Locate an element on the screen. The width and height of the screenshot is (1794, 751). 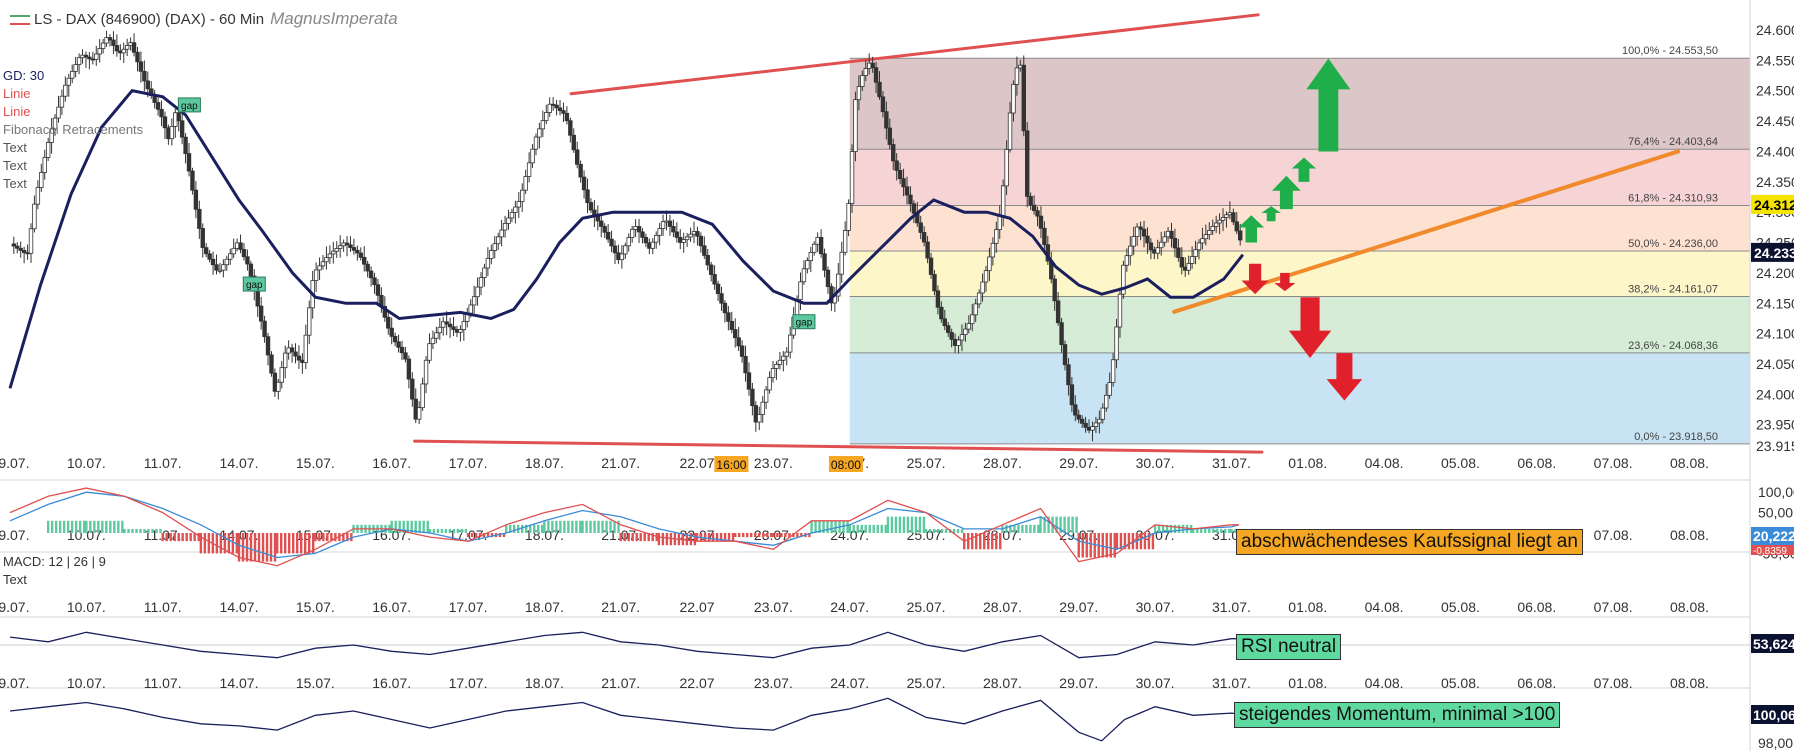
trendline-upper is located at coordinates (914, 54).